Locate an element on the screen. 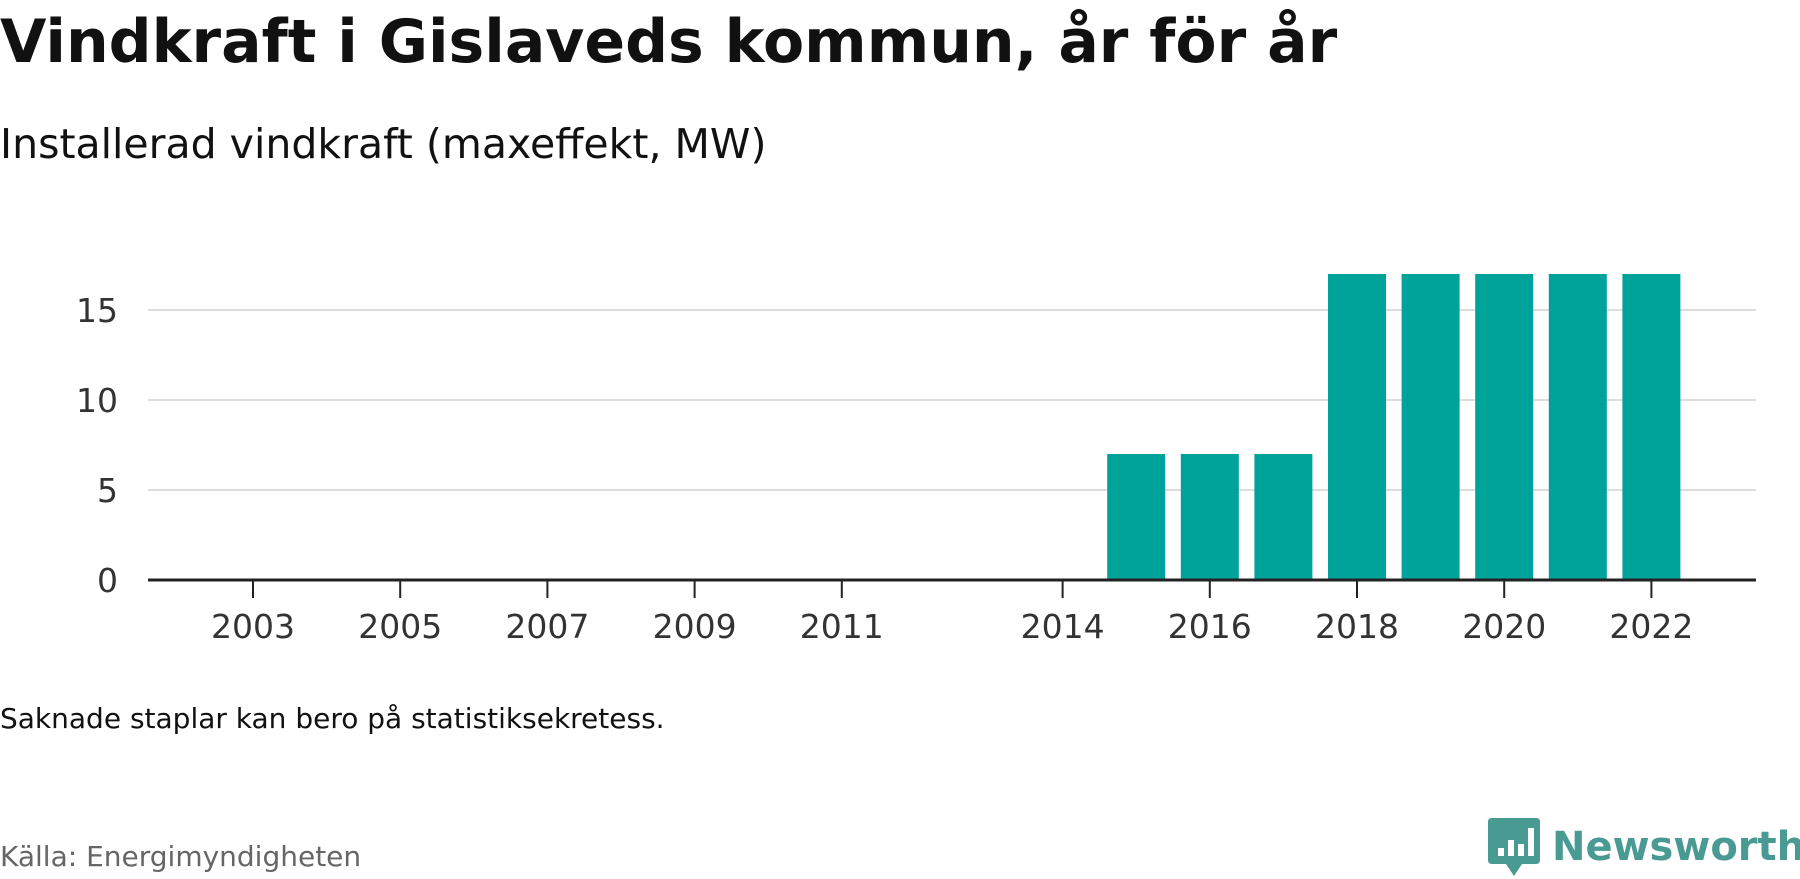  x-tick-label: 2016 is located at coordinates (1210, 626).